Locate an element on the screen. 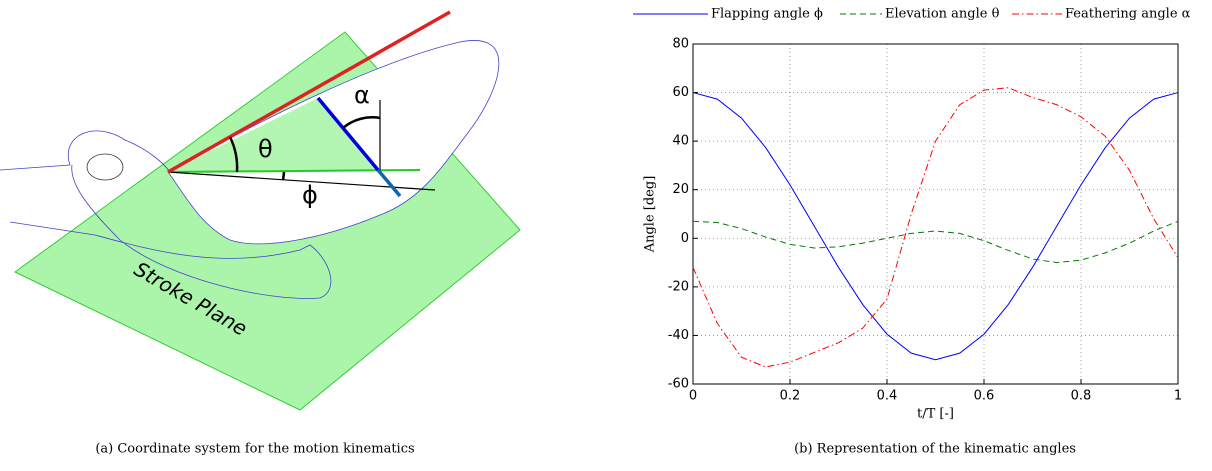 The image size is (1212, 471). hind-wing is located at coordinates (170, 231).